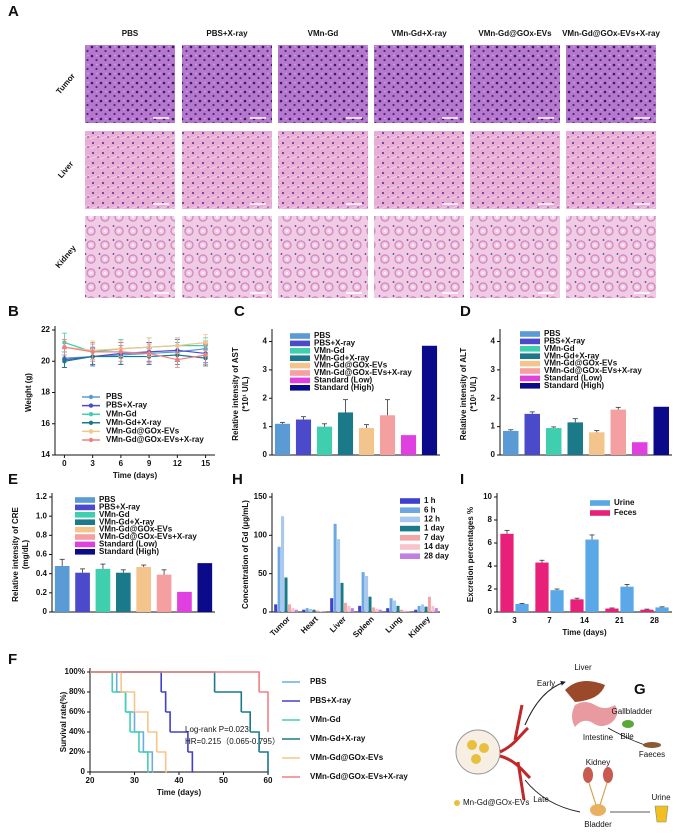 This screenshot has height=834, width=685. Describe the element at coordinates (148, 536) in the screenshot. I see `legend-label: VMn-Gd@GOx-EVs+X-ray` at that location.